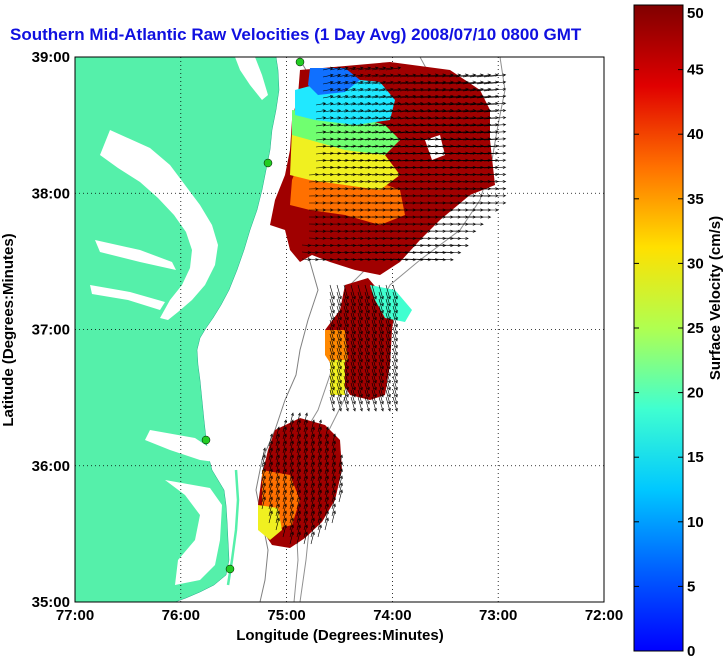 The width and height of the screenshot is (724, 659). Describe the element at coordinates (251, 78) in the screenshot. I see `delaware-bay` at that location.